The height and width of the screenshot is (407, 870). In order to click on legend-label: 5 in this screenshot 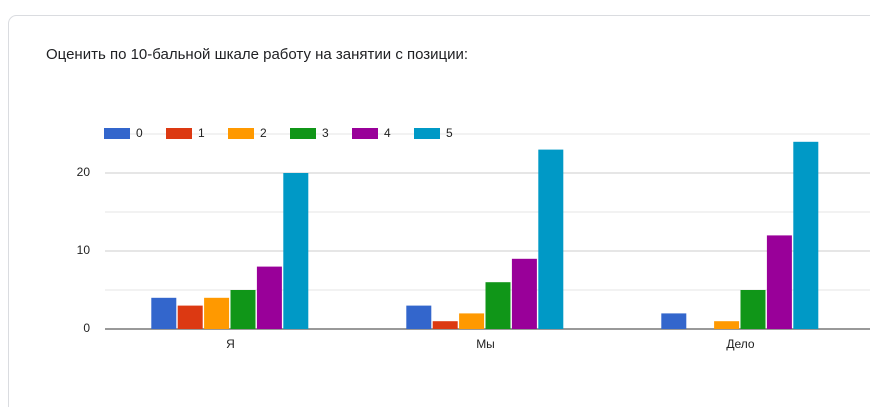, I will do `click(449, 133)`.